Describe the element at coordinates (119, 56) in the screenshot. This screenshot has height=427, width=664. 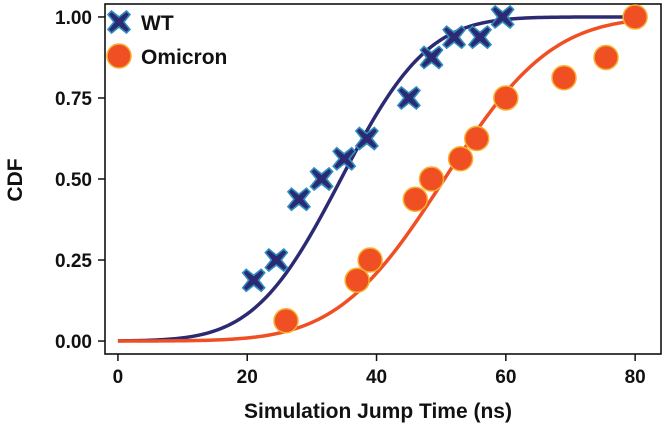
I see `legend-marker-omicron` at that location.